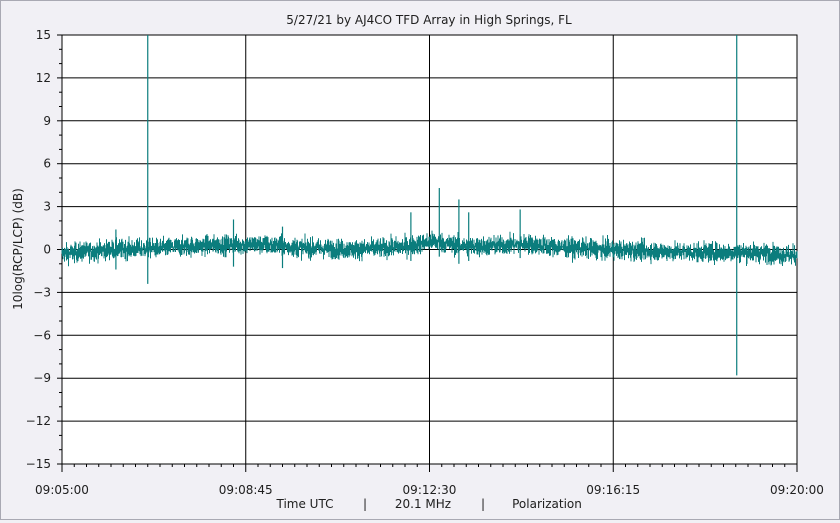  Describe the element at coordinates (43, 35) in the screenshot. I see `y-tick-label: 15` at that location.